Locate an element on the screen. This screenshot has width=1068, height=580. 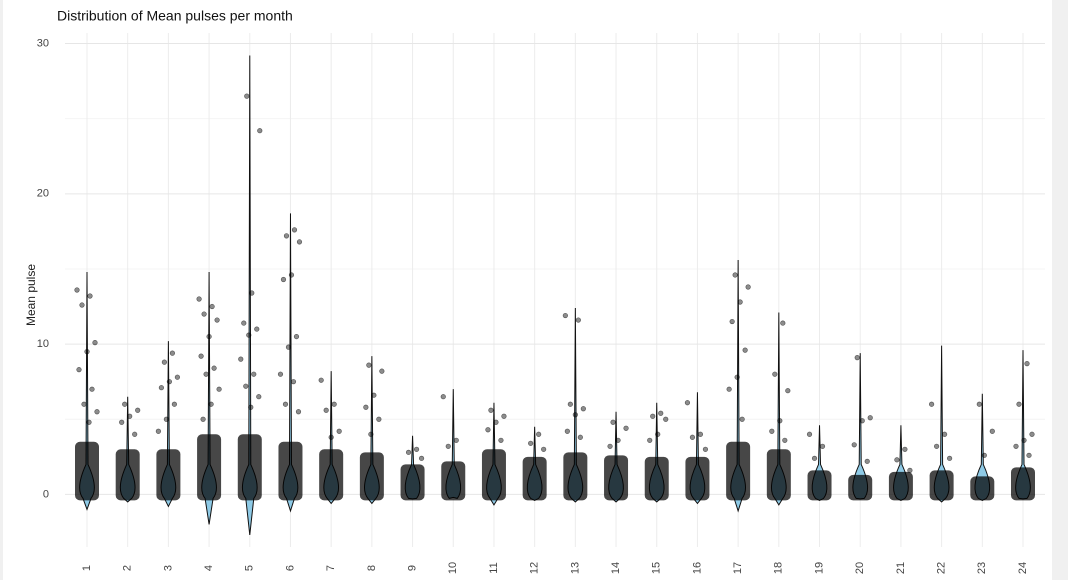
x-tick-label: 12 is located at coordinates (535, 568).